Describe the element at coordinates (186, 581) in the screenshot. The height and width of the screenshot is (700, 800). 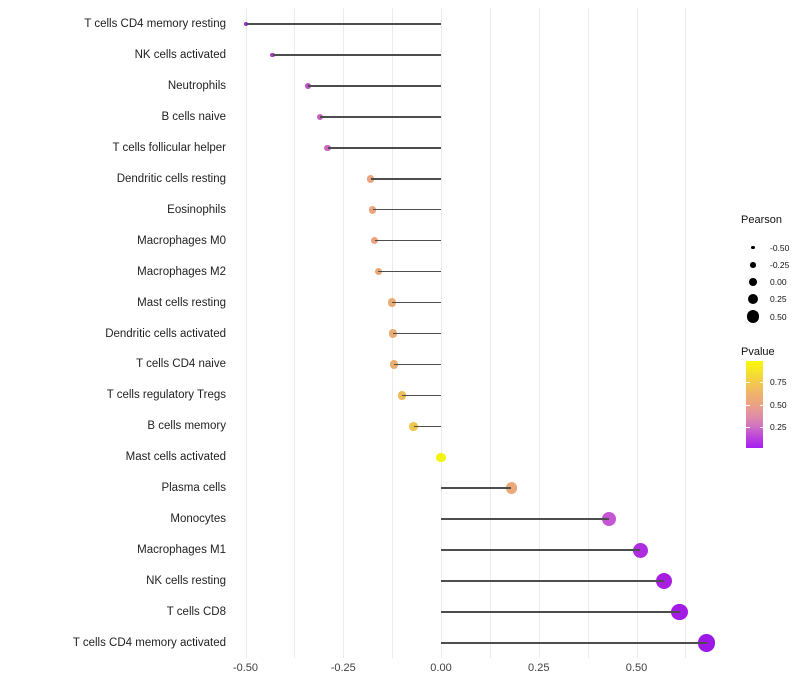
I see `category-label: NK cells resting` at that location.